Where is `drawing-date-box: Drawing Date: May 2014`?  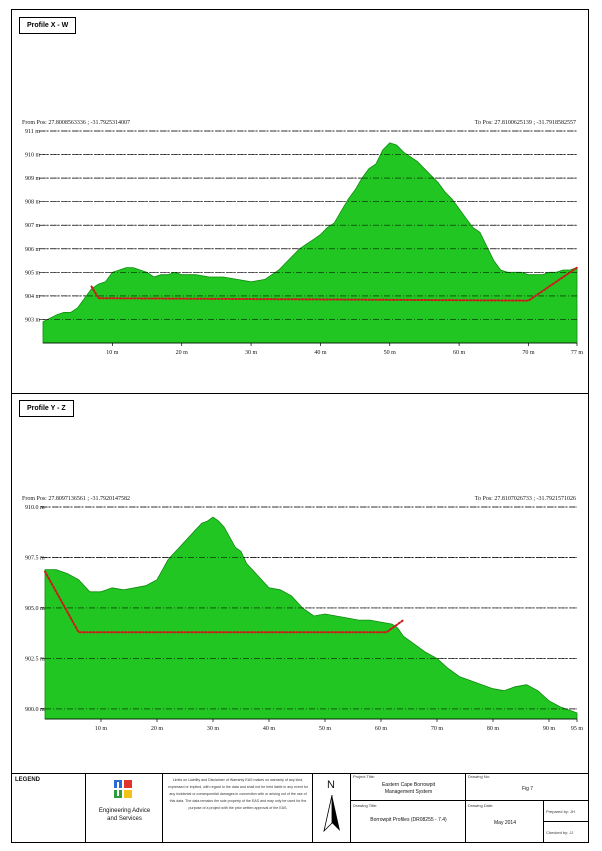
drawing-date-box: Drawing Date: May 2014 is located at coordinates (505, 822).